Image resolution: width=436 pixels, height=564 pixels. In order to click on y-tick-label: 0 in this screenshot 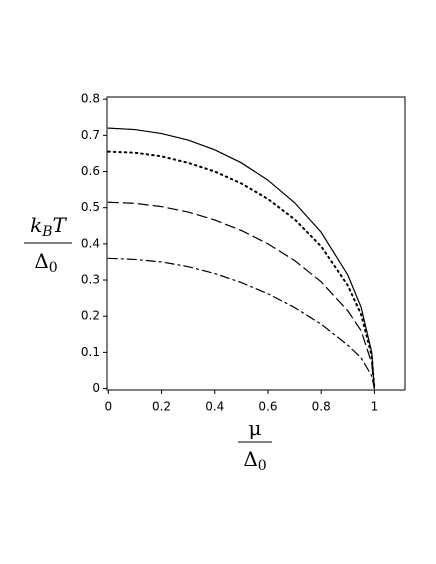, I will do `click(96, 388)`.